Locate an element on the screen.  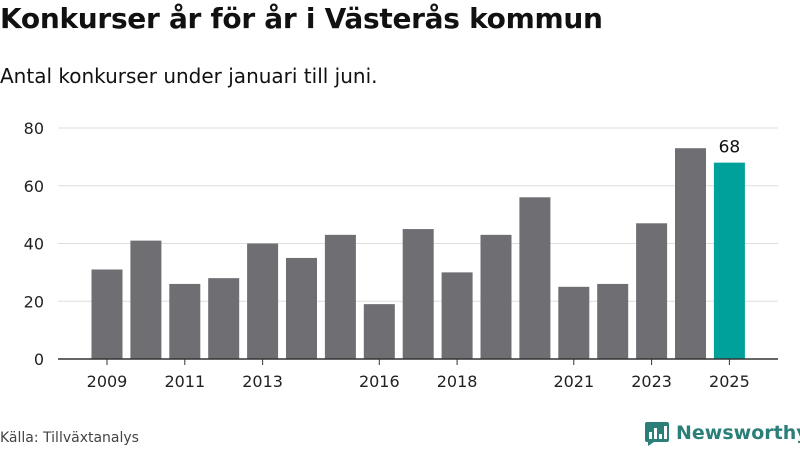
x-tick-label: 2009 is located at coordinates (107, 381).